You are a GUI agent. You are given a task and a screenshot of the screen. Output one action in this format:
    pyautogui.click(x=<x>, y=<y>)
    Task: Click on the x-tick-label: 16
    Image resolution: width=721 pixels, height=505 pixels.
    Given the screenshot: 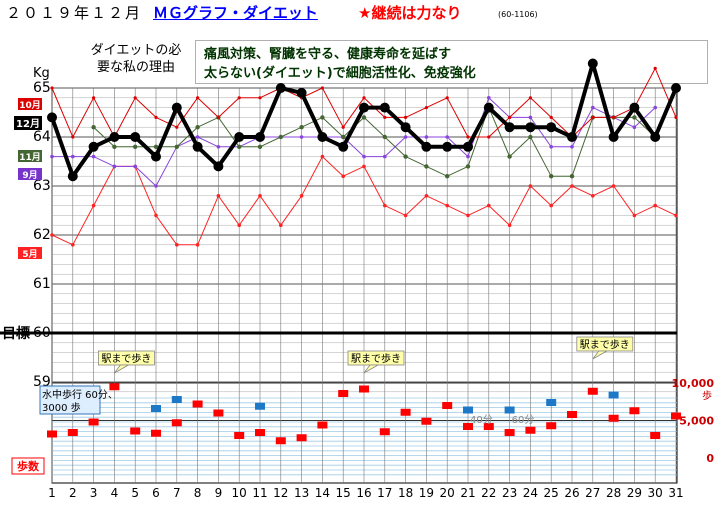 What is the action you would take?
    pyautogui.click(x=363, y=493)
    